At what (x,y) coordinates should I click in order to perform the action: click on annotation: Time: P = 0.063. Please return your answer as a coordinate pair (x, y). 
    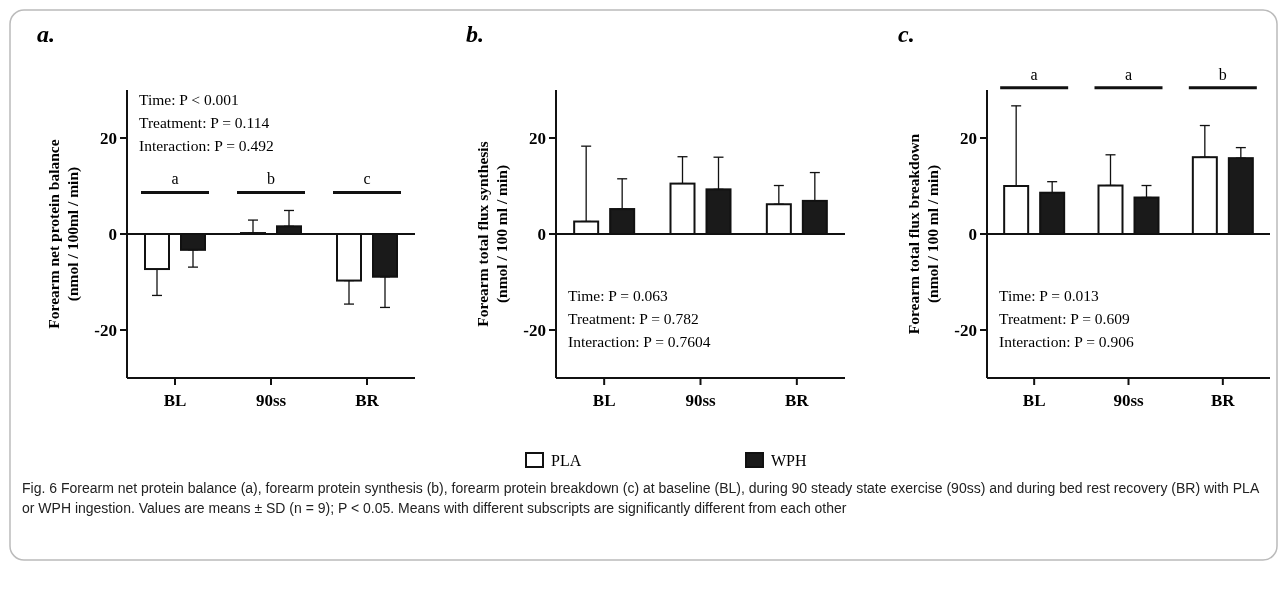
    Looking at the image, I should click on (618, 296).